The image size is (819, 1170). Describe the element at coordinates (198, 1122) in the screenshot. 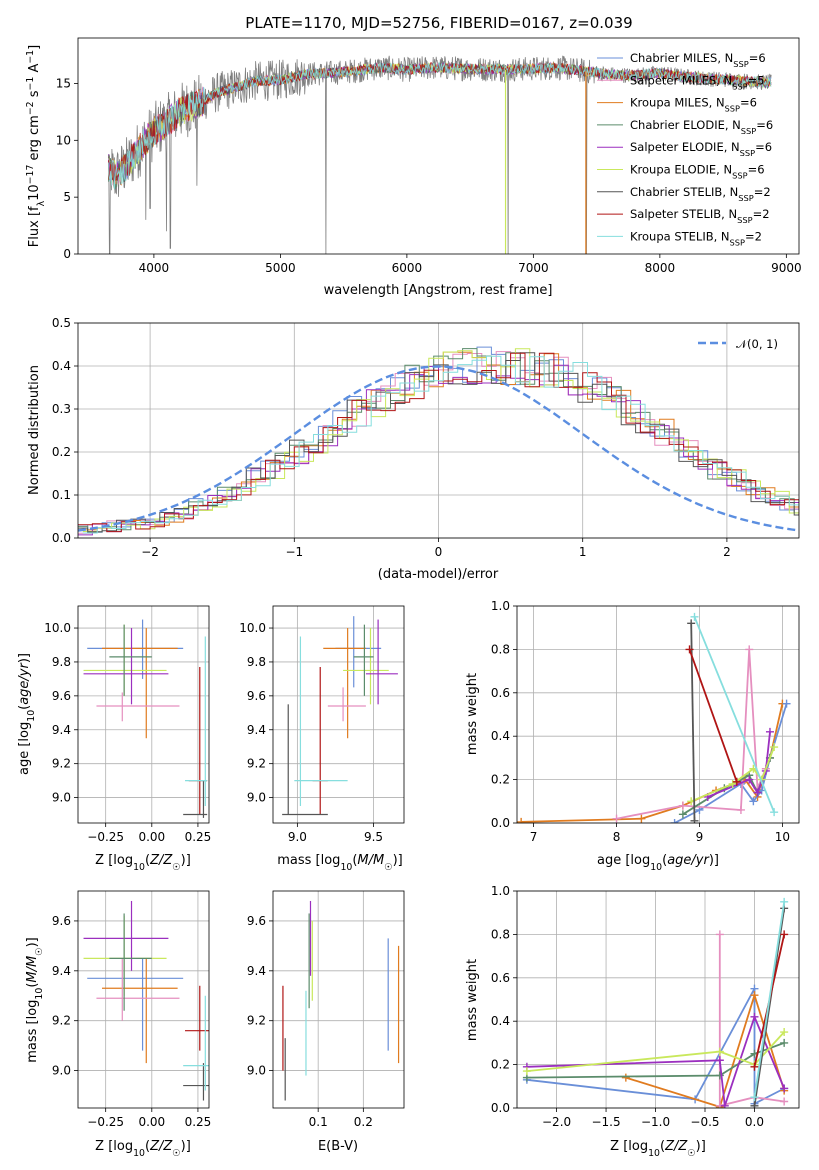

I see `x-tick-label: 0.25` at that location.